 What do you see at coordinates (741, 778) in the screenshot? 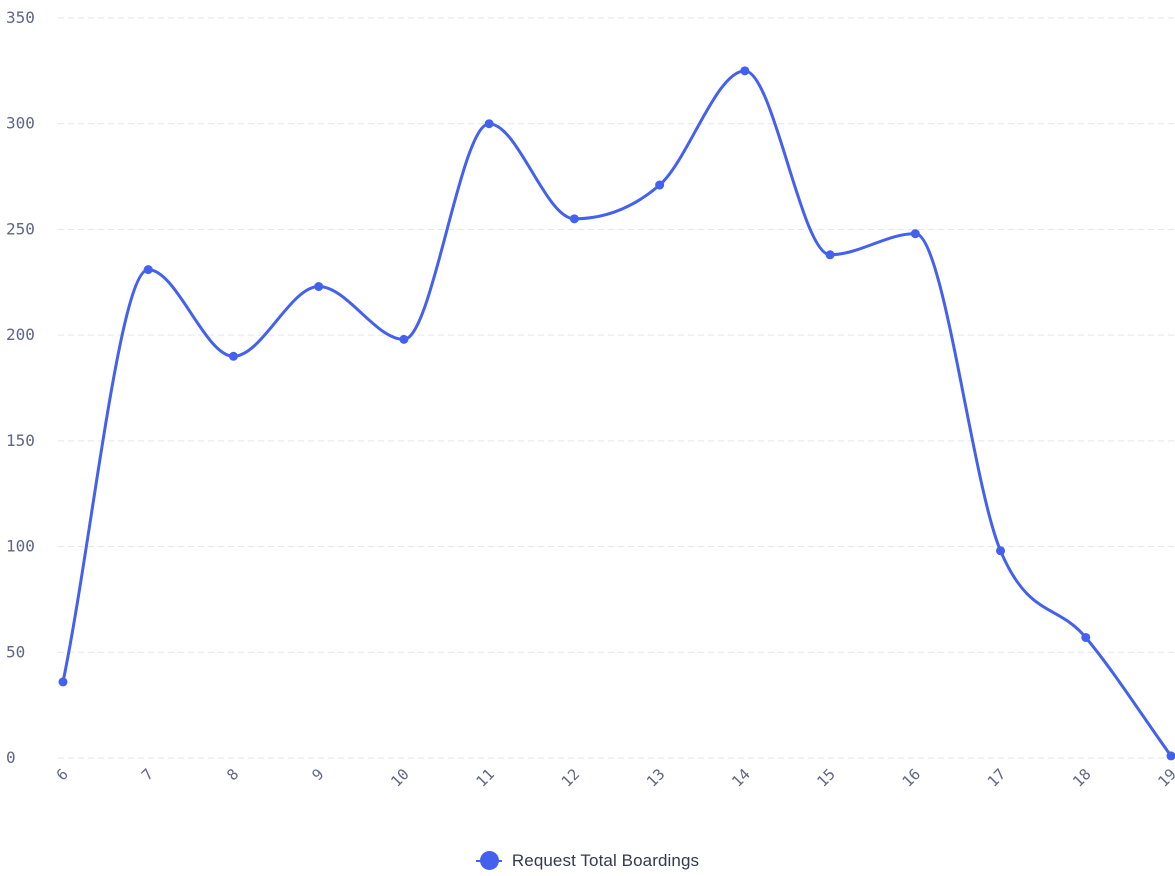
I see `x-tick-label: 14` at bounding box center [741, 778].